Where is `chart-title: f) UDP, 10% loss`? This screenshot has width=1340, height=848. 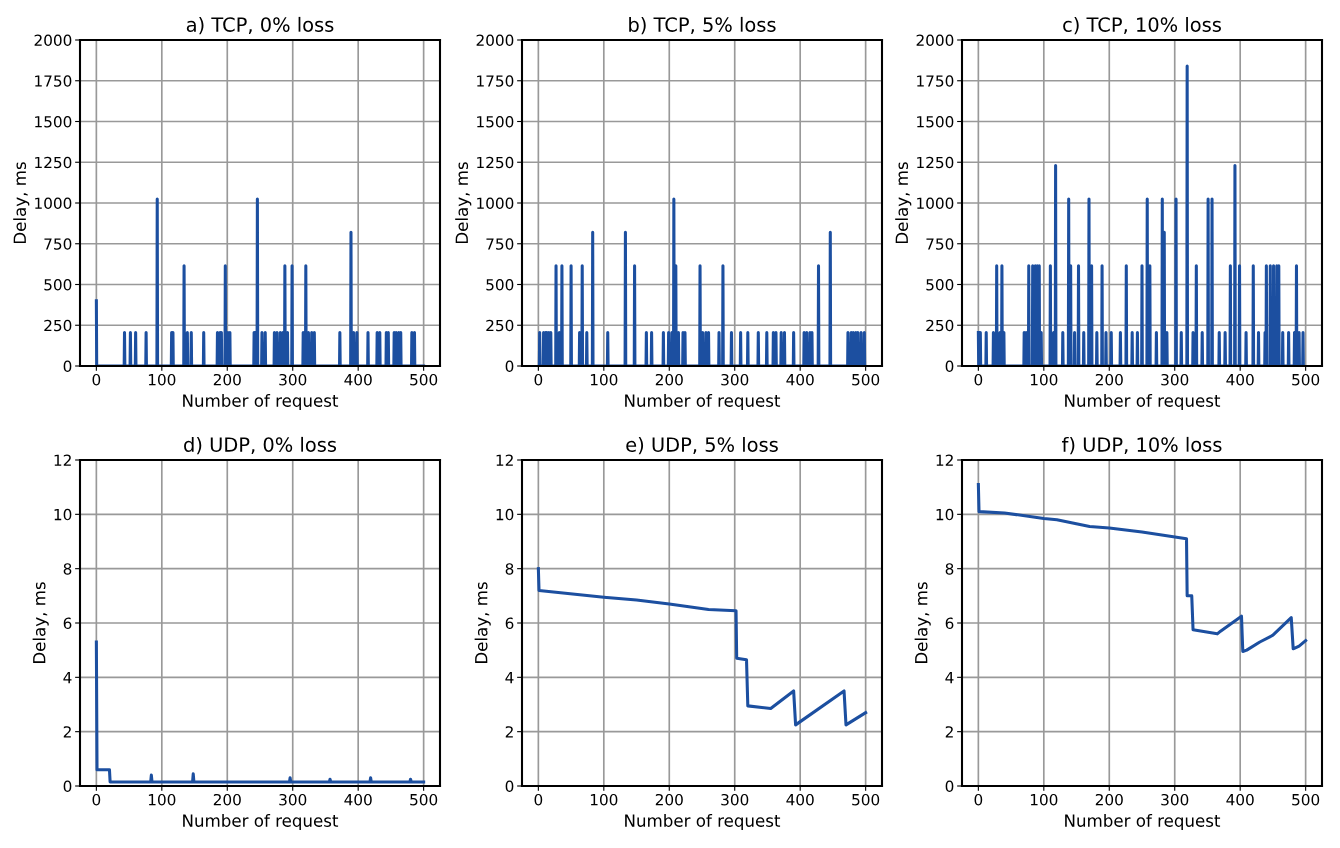
chart-title: f) UDP, 10% loss is located at coordinates (1142, 445).